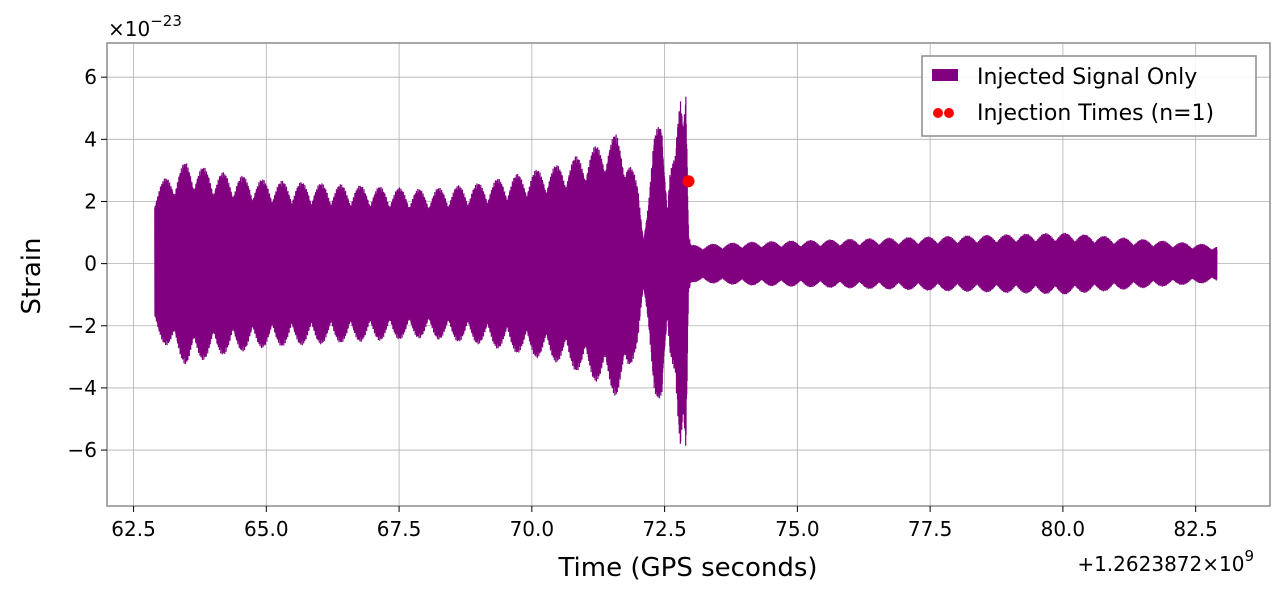 The width and height of the screenshot is (1284, 598). I want to click on x-tick-label: 62.5, so click(133, 529).